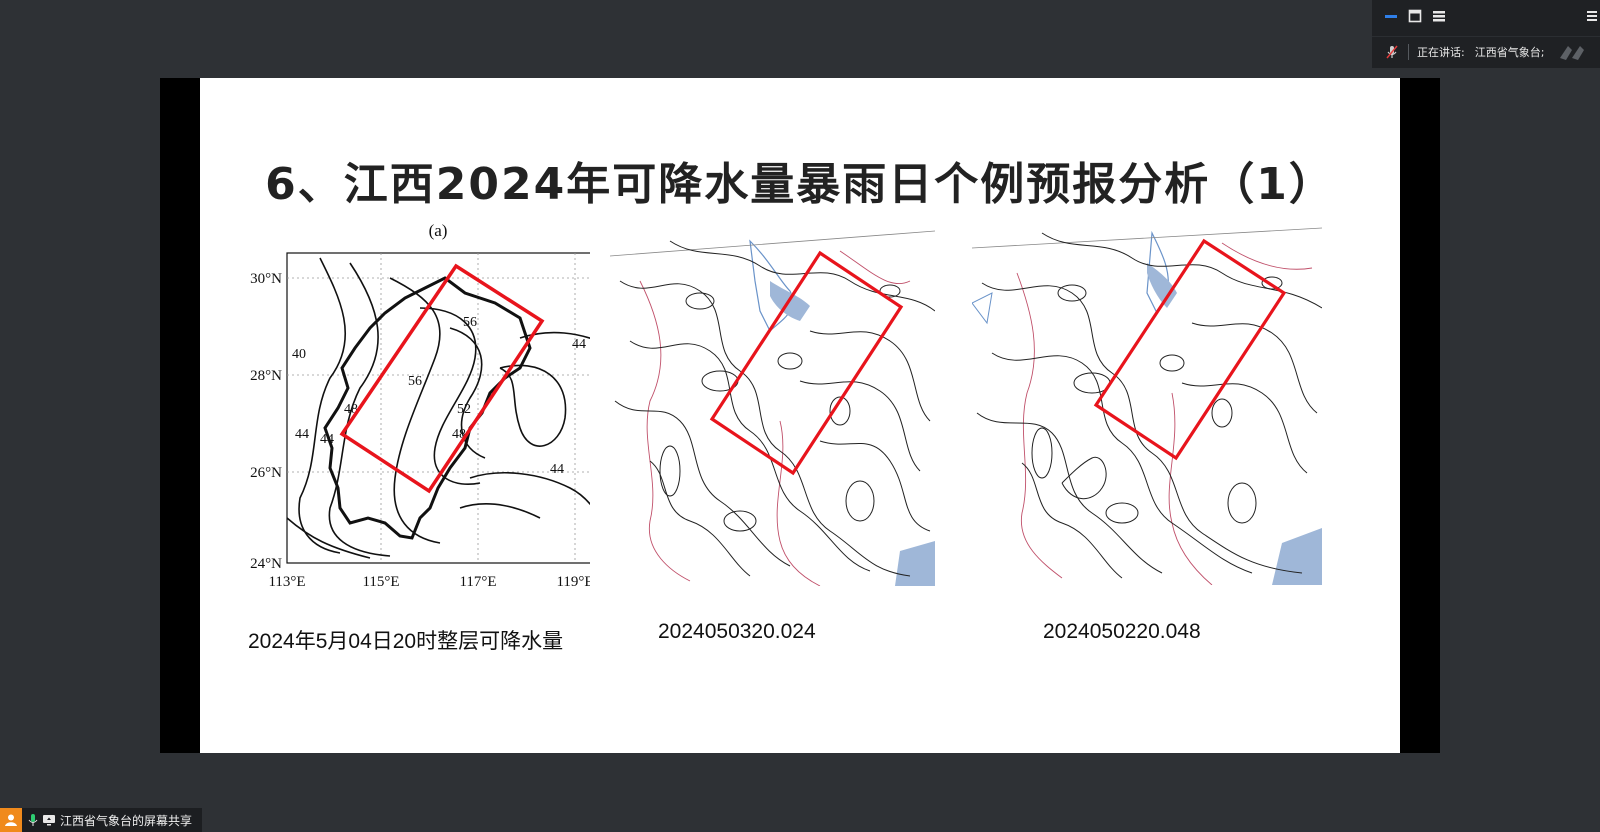 The image size is (1600, 832). I want to click on lat-label: 26°N, so click(266, 473).